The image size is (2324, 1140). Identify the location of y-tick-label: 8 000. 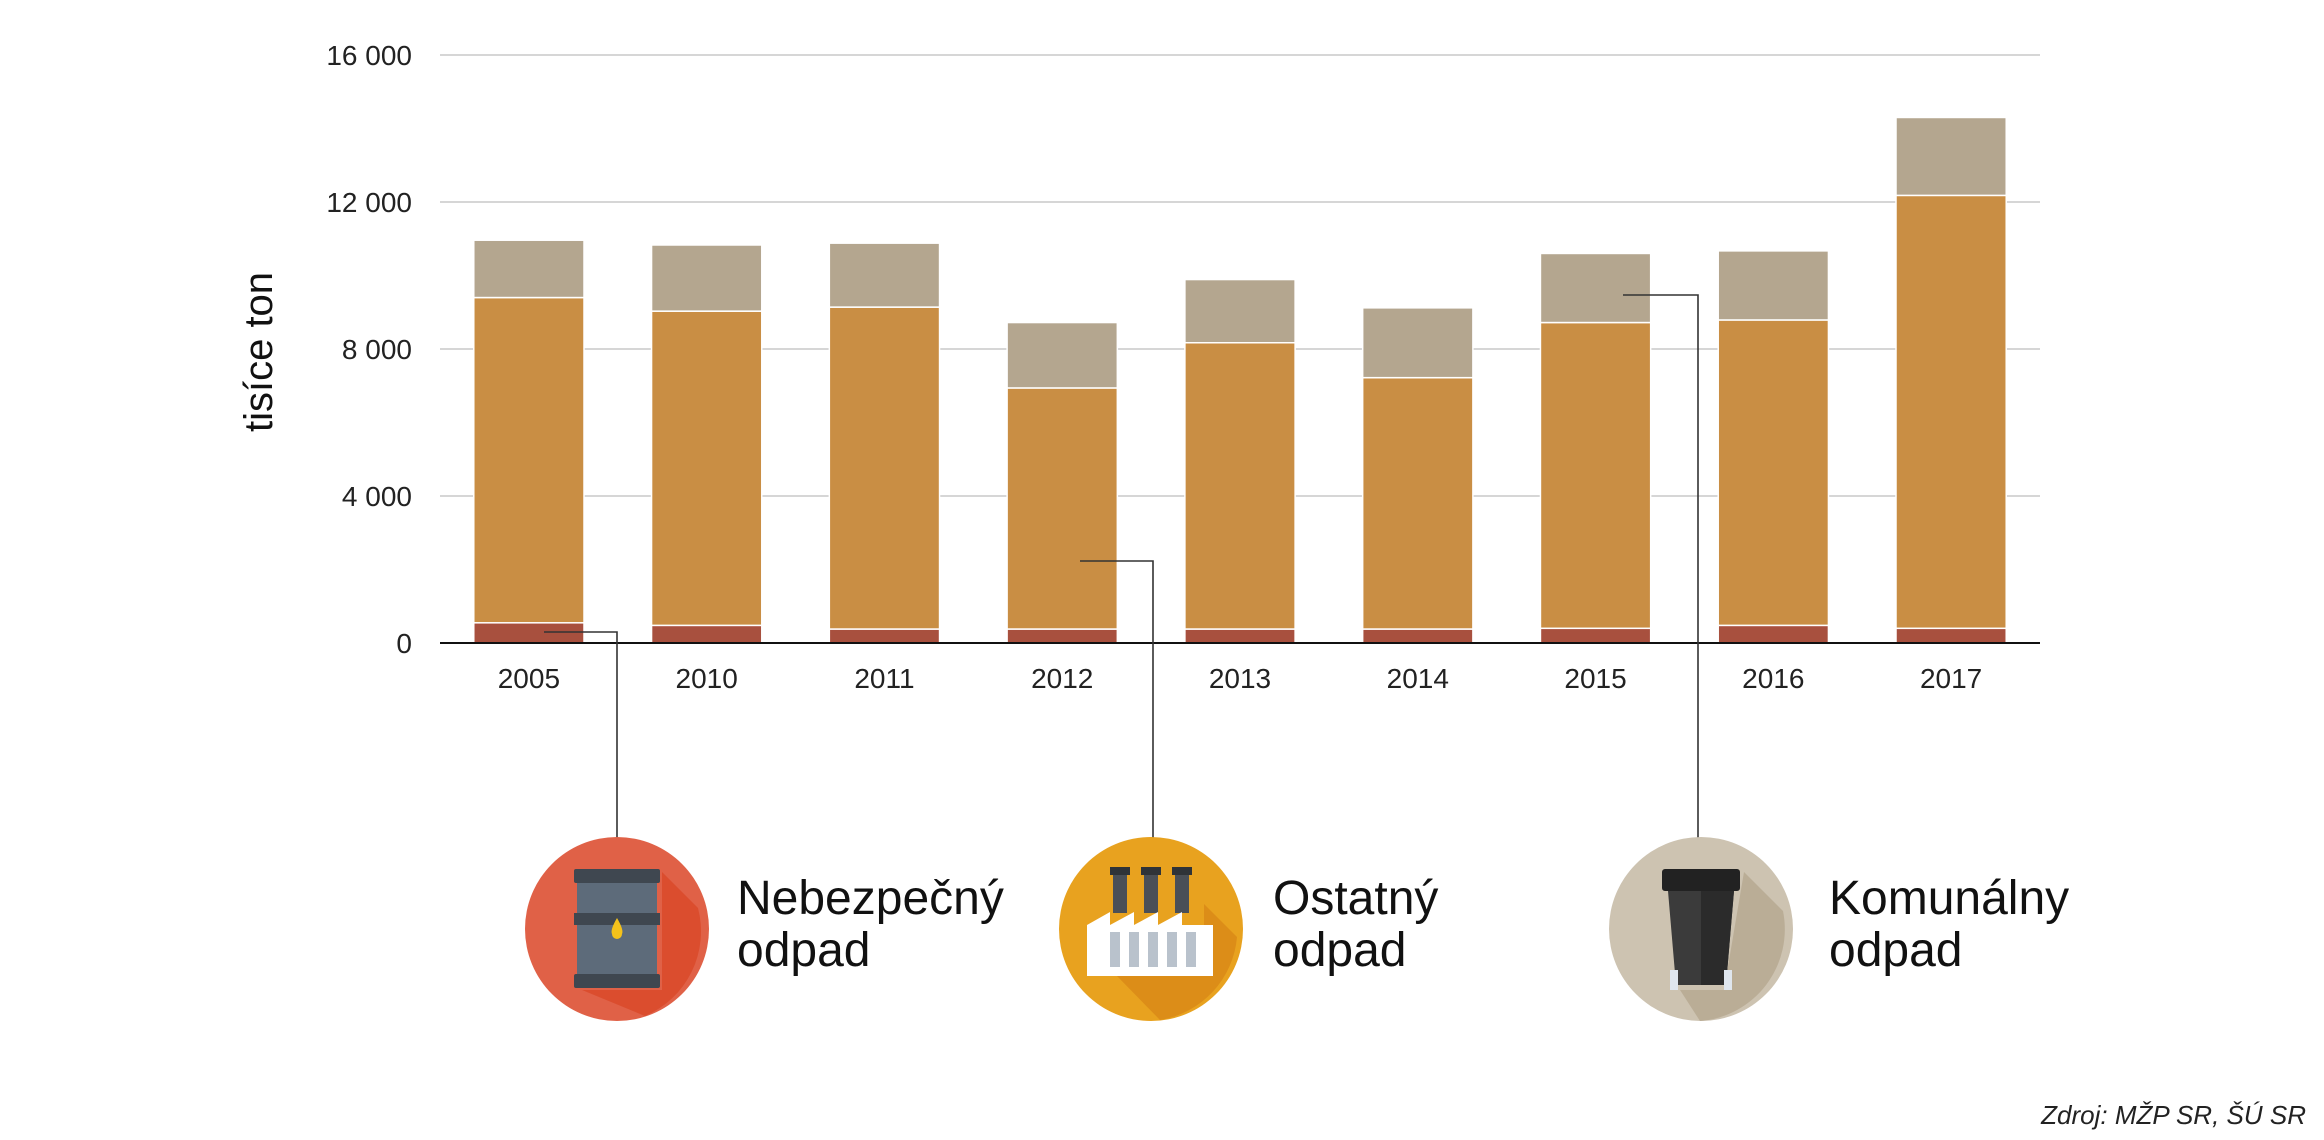
(377, 349).